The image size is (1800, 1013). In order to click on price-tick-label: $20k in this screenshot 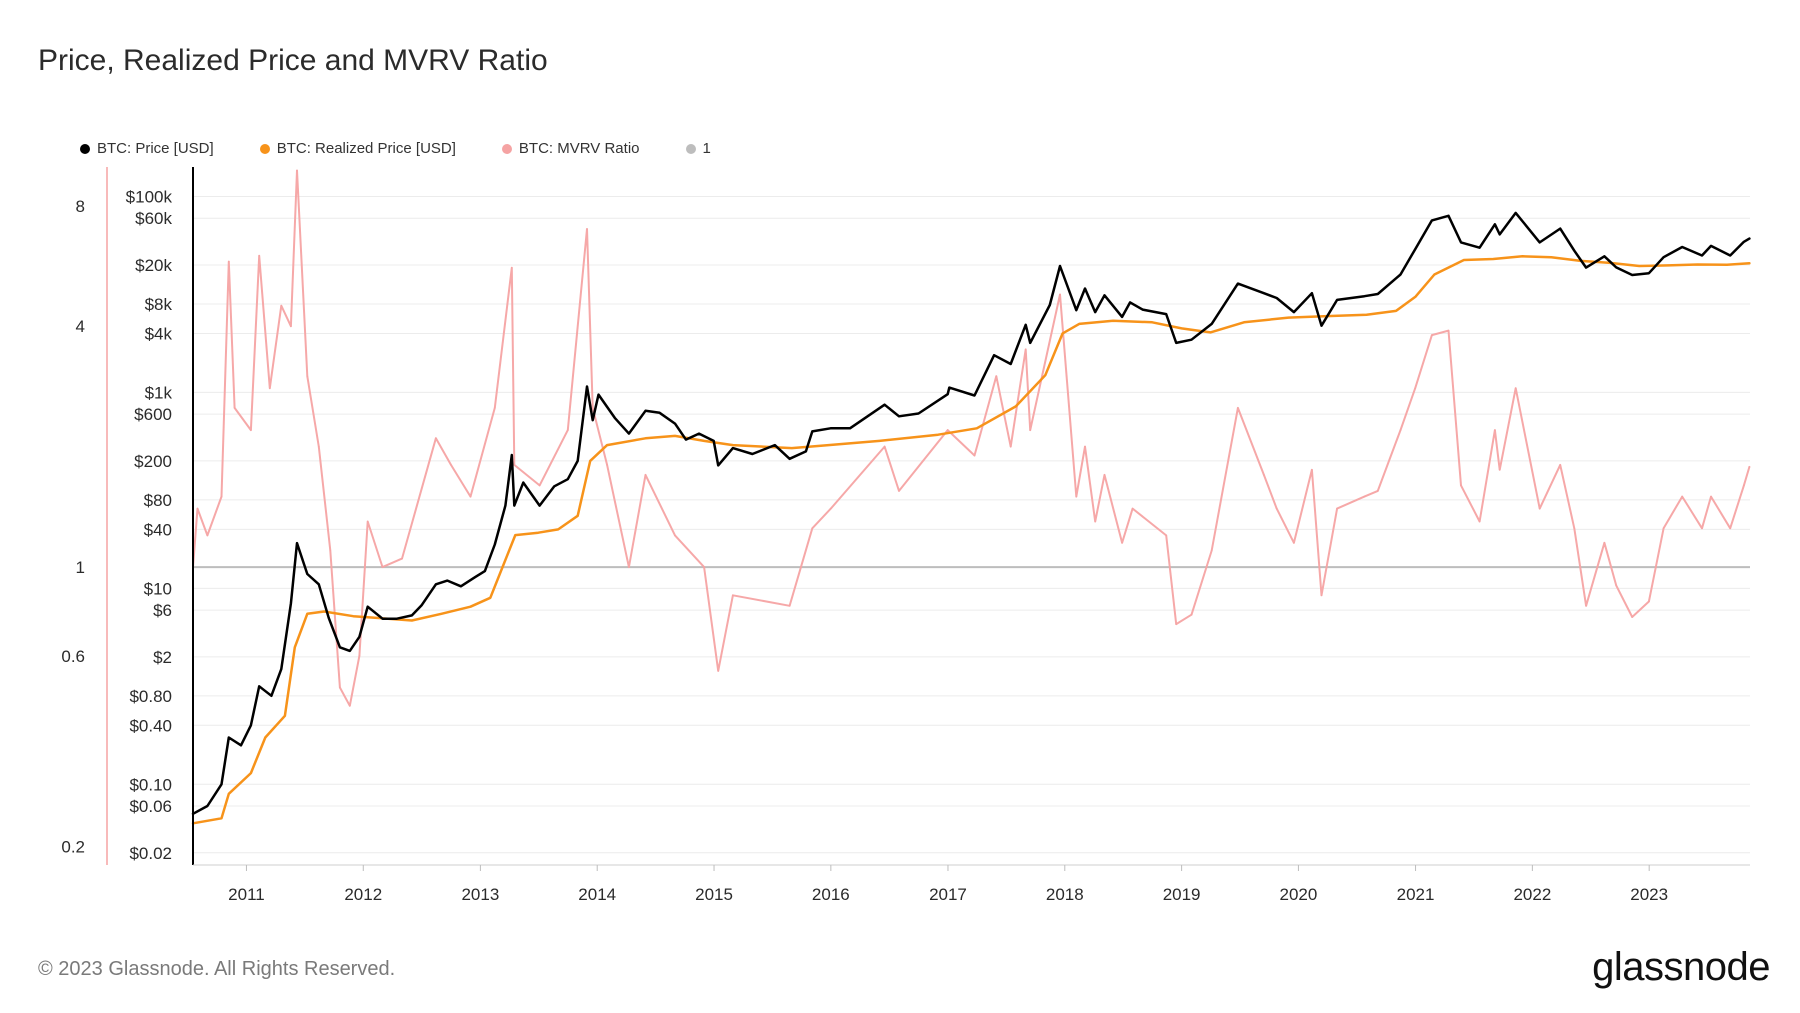, I will do `click(153, 265)`.